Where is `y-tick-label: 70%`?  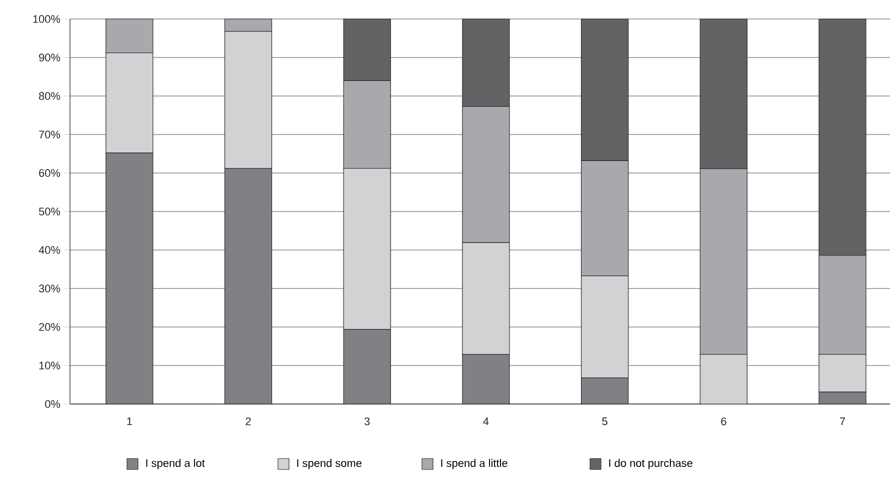
y-tick-label: 70% is located at coordinates (49, 134).